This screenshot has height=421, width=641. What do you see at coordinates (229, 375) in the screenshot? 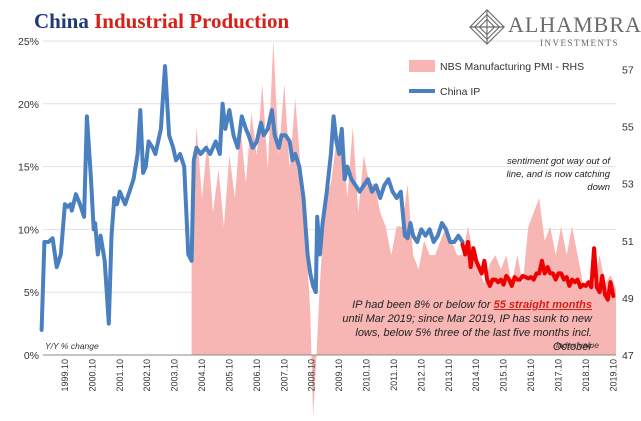
I see `x-tick-label: 2005.10` at bounding box center [229, 375].